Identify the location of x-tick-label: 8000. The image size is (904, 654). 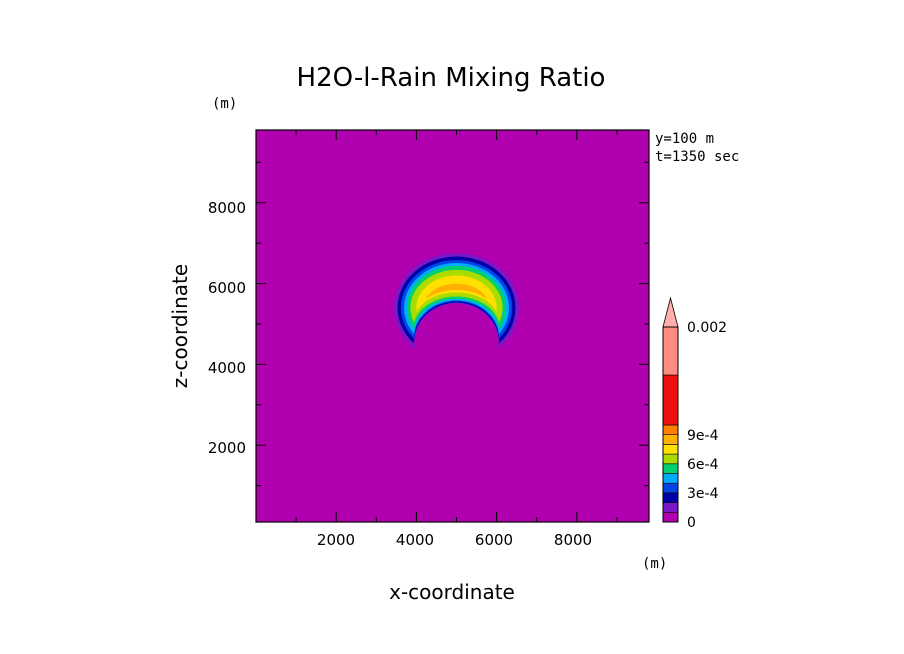
(573, 540).